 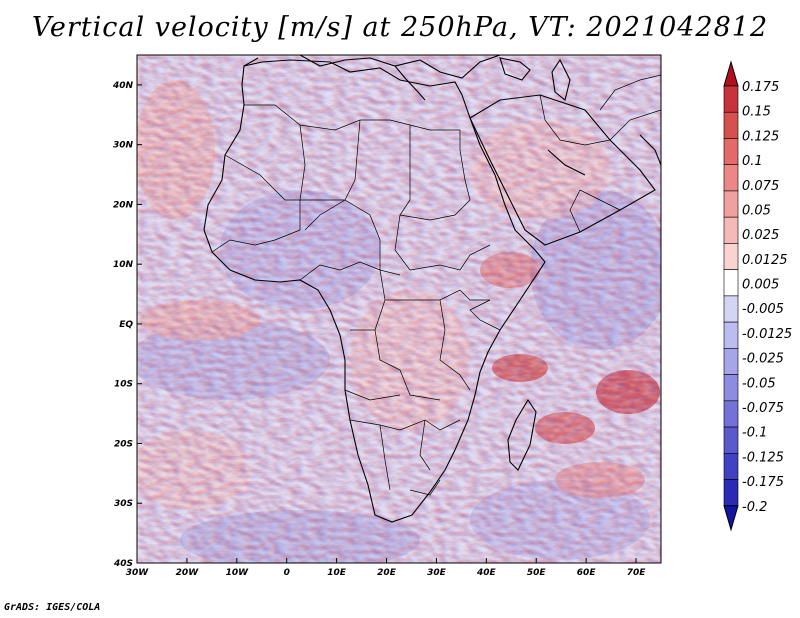 I want to click on lat-label: 20S, so click(x=123, y=444).